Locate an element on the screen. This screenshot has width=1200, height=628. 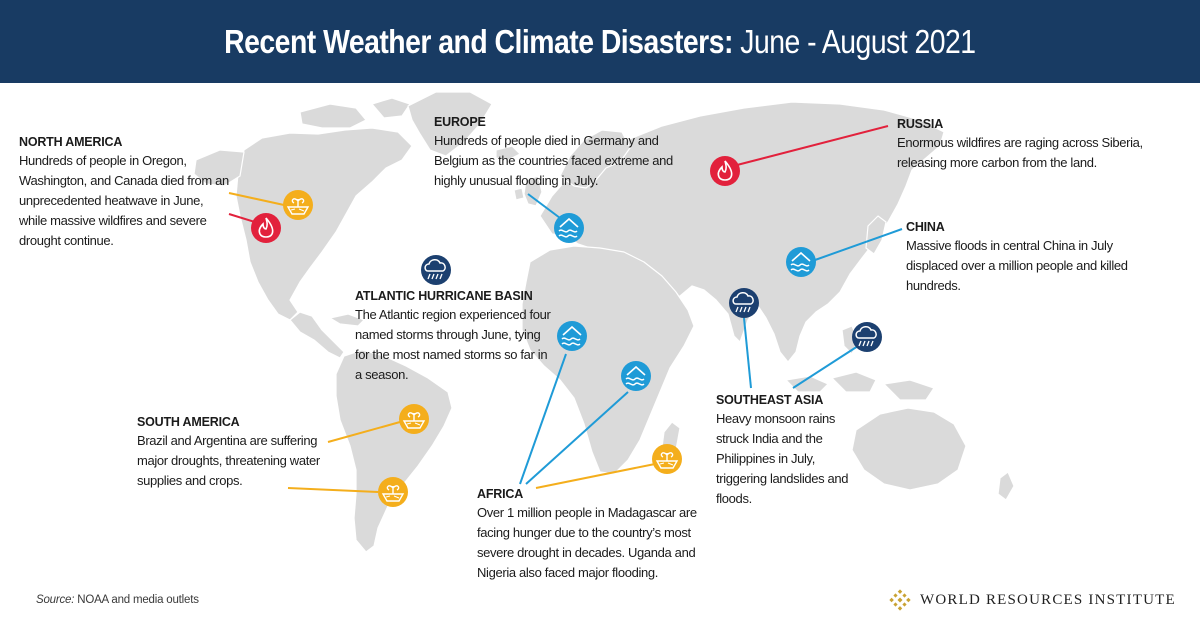
af-madagascar-connector is located at coordinates (595, 476).